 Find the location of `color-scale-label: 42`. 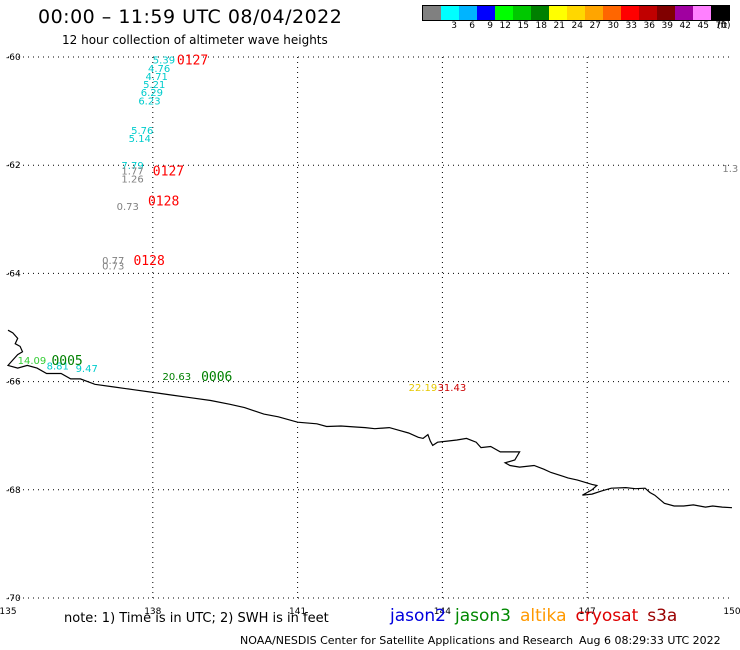

color-scale-label: 42 is located at coordinates (685, 26).